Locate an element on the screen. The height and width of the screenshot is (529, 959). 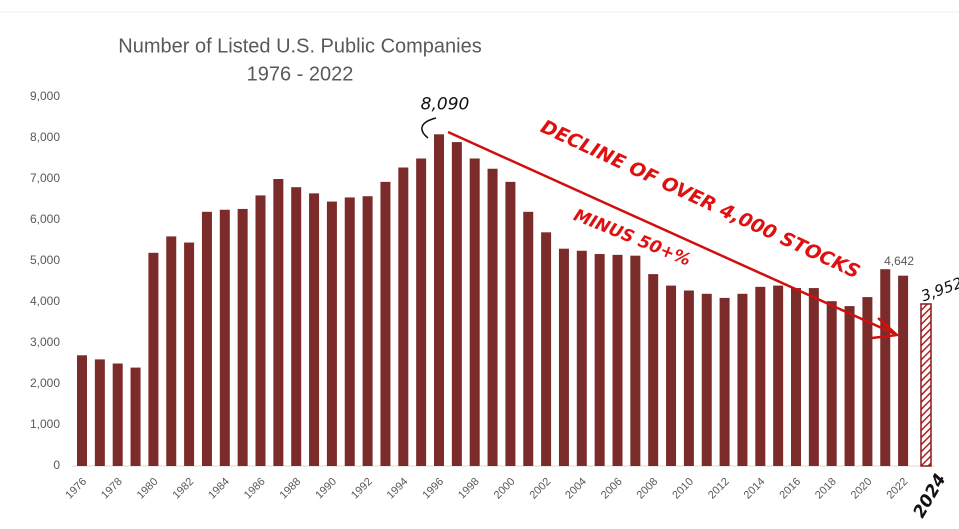
chart-subtitle: 1976 - 2022 is located at coordinates (300, 74).